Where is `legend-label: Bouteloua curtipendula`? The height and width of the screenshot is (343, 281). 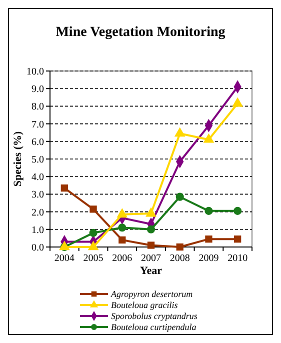 legend-label: Bouteloua curtipendula is located at coordinates (154, 327).